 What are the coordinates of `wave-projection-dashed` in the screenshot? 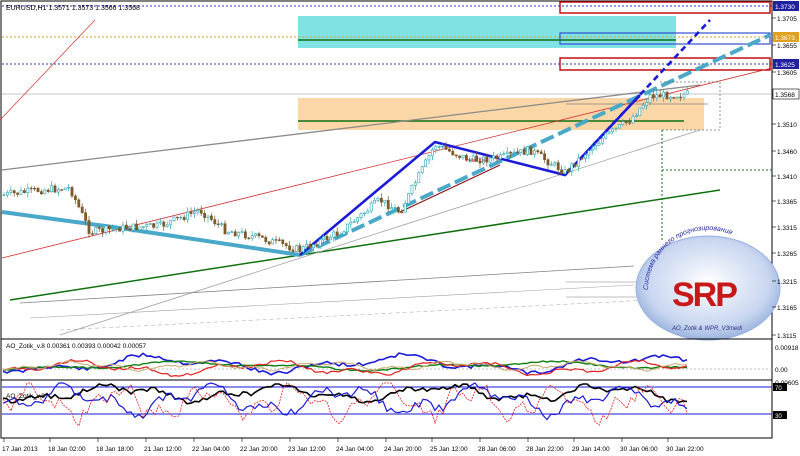 It's located at (637, 97).